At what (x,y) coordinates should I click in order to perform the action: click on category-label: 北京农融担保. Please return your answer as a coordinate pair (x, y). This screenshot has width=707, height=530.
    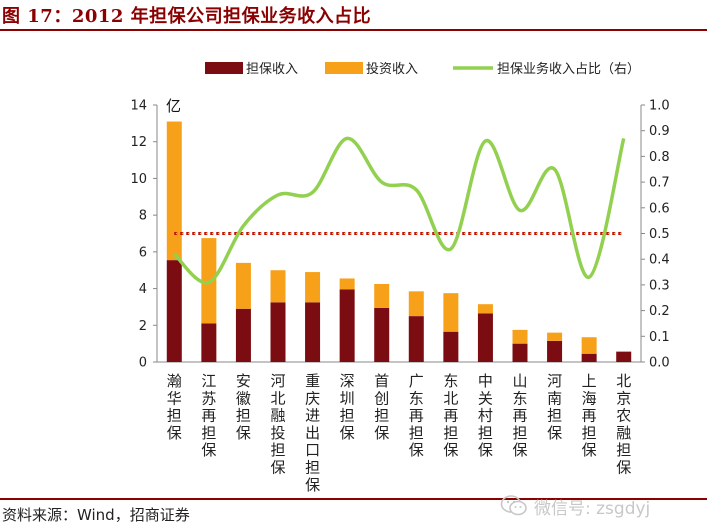
    Looking at the image, I should click on (623, 424).